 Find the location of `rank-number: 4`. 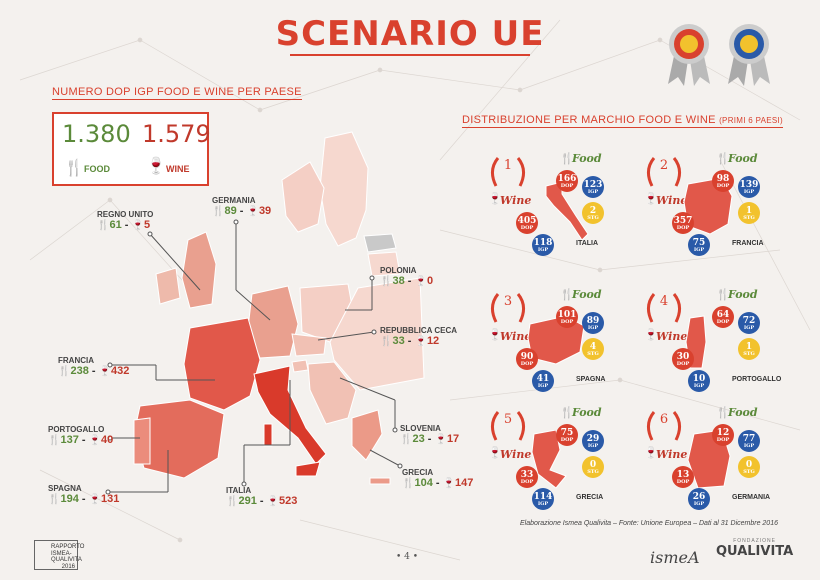

rank-number: 4 is located at coordinates (664, 301).